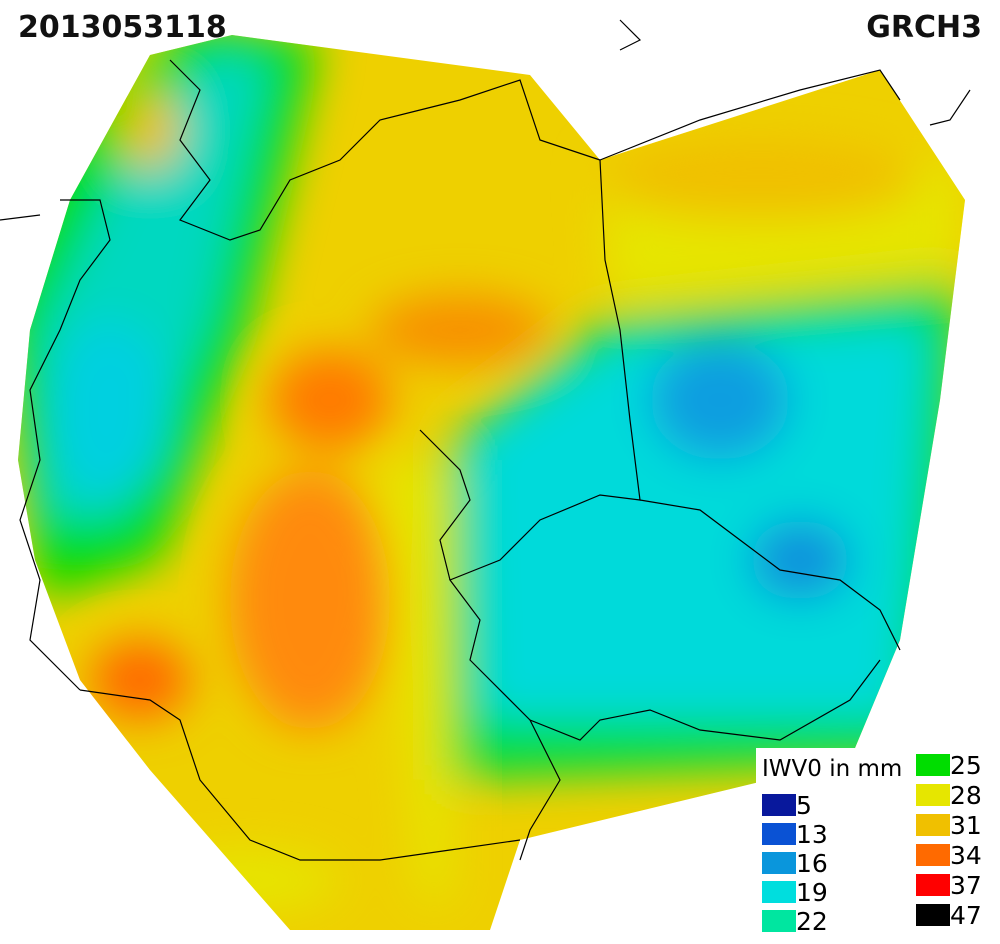 This screenshot has height=944, width=1000. What do you see at coordinates (812, 921) in the screenshot?
I see `legend-label: 22` at bounding box center [812, 921].